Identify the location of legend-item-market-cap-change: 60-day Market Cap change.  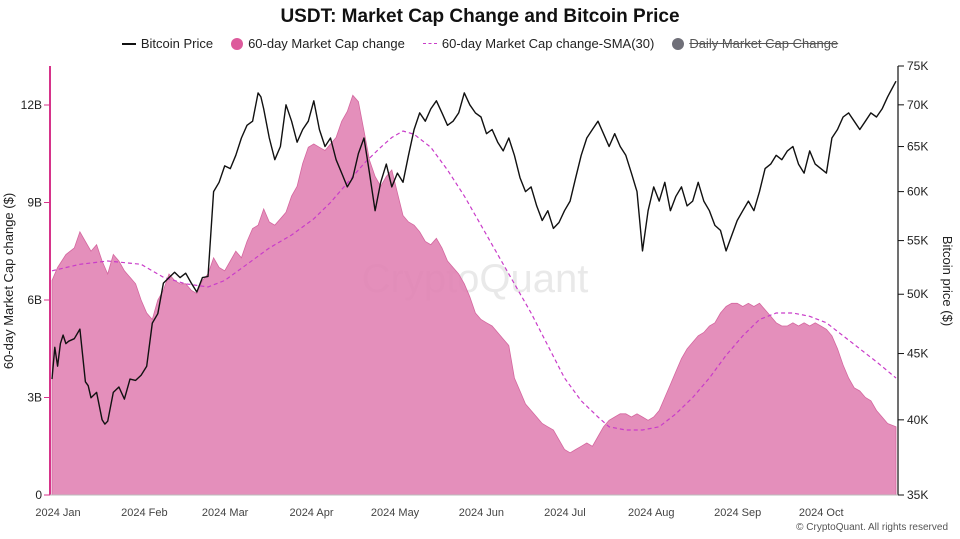
(318, 43).